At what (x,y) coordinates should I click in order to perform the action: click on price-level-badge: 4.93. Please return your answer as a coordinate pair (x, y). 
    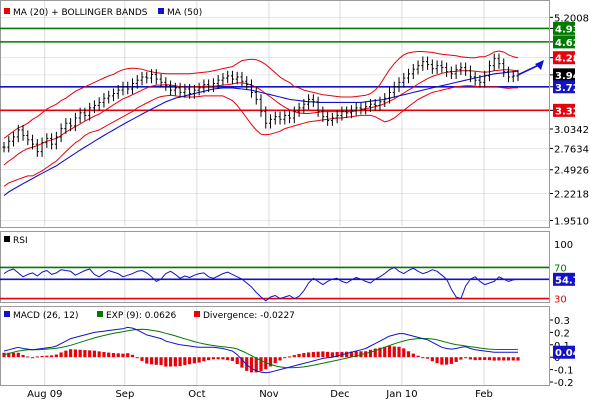
    Looking at the image, I should click on (566, 28).